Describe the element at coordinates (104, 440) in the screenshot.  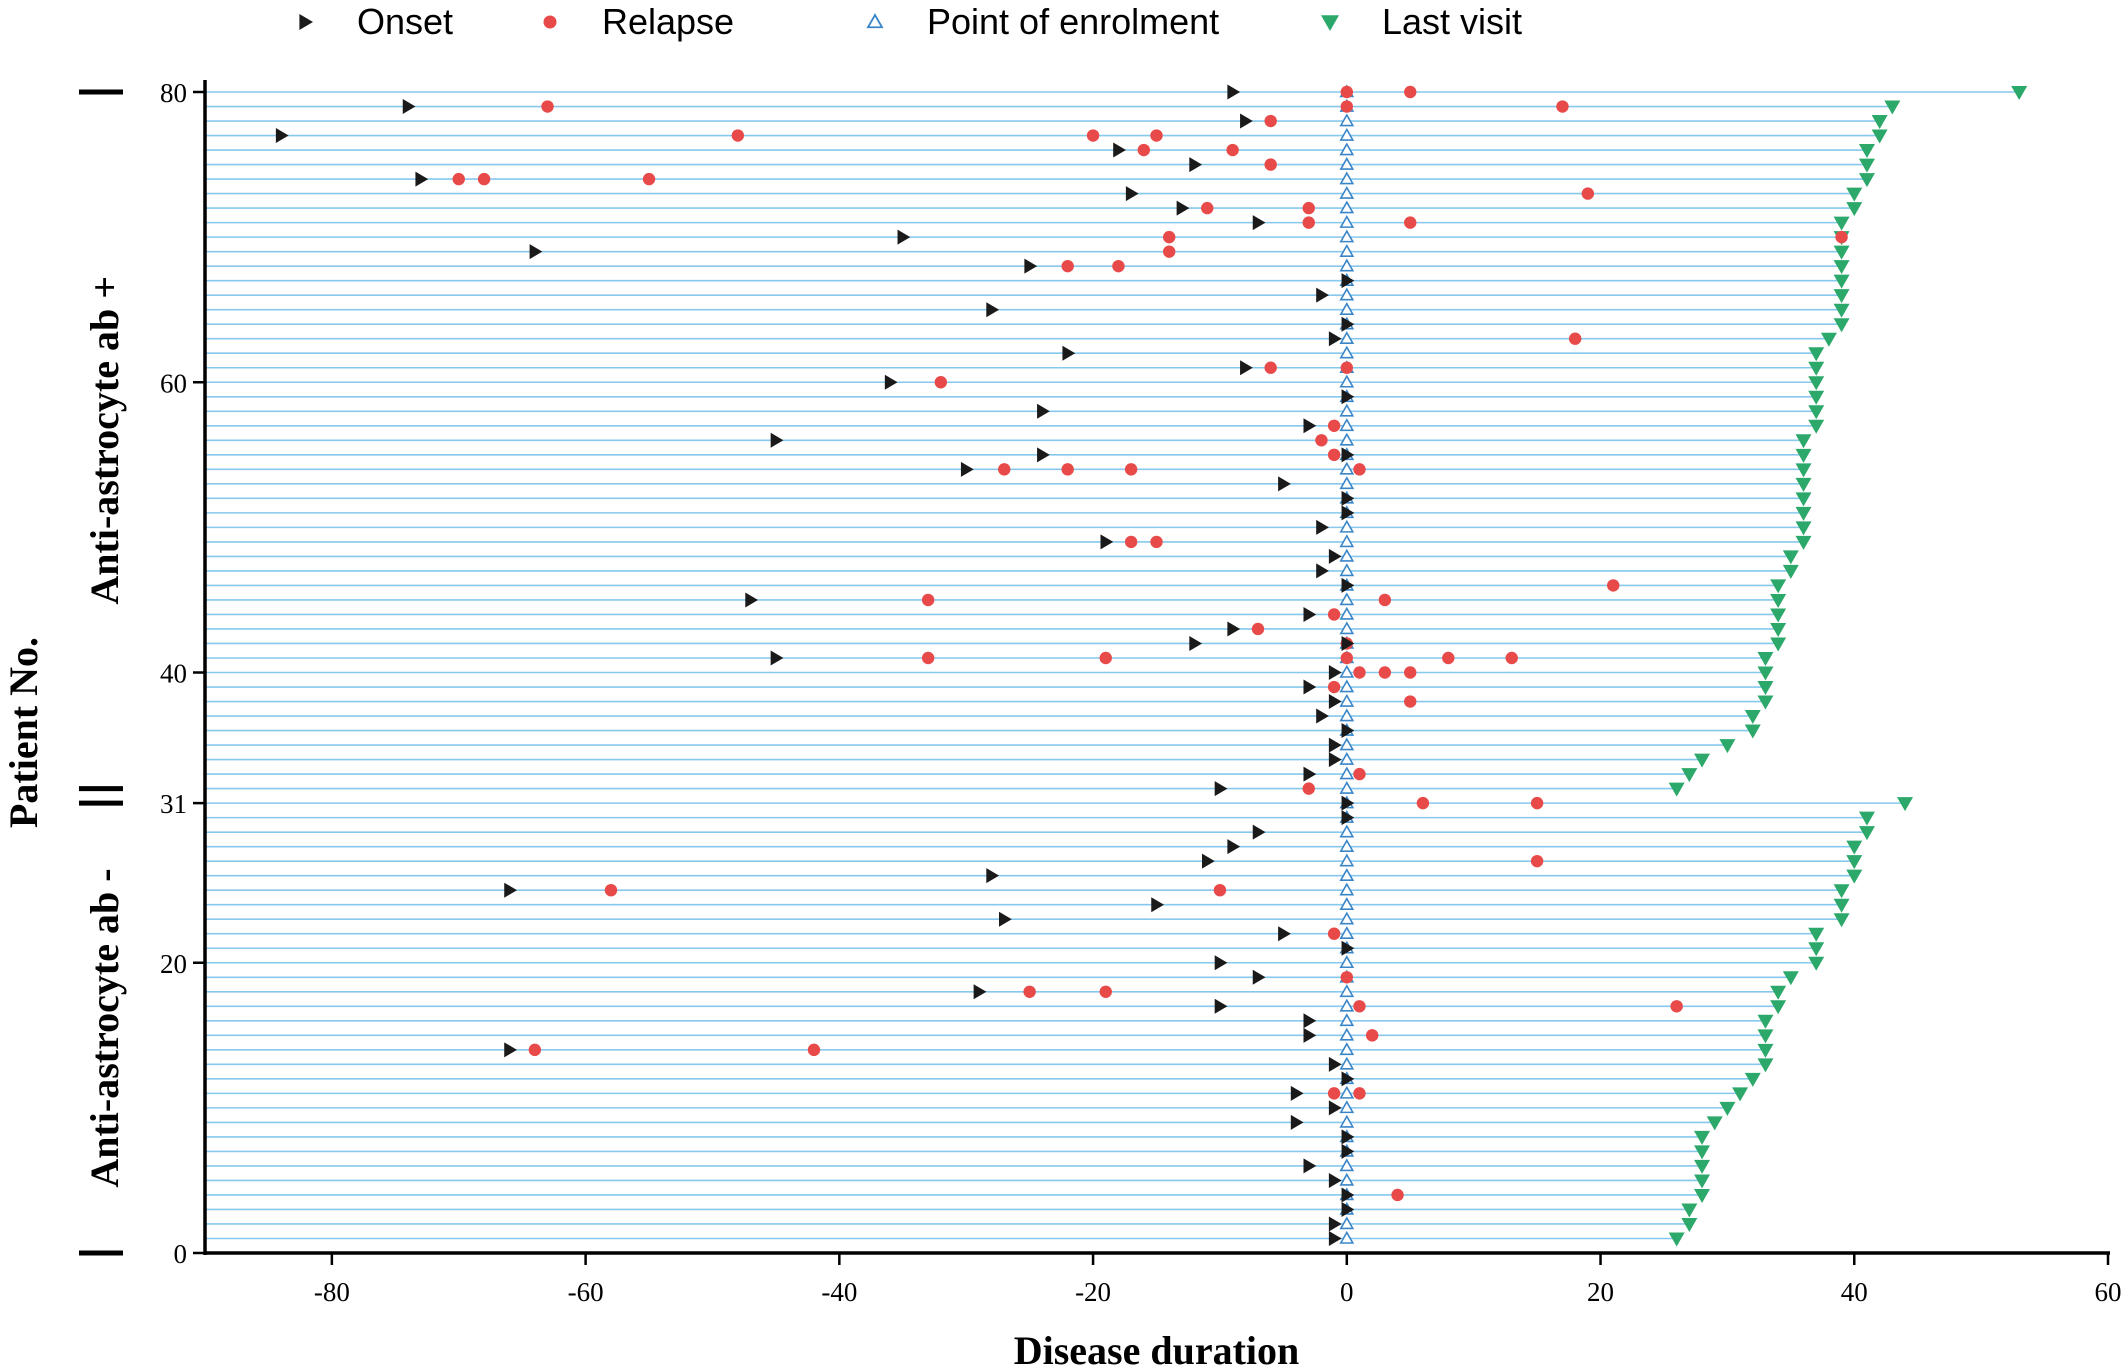
I see `group-label-positive: Anti-astrocyte ab +` at that location.